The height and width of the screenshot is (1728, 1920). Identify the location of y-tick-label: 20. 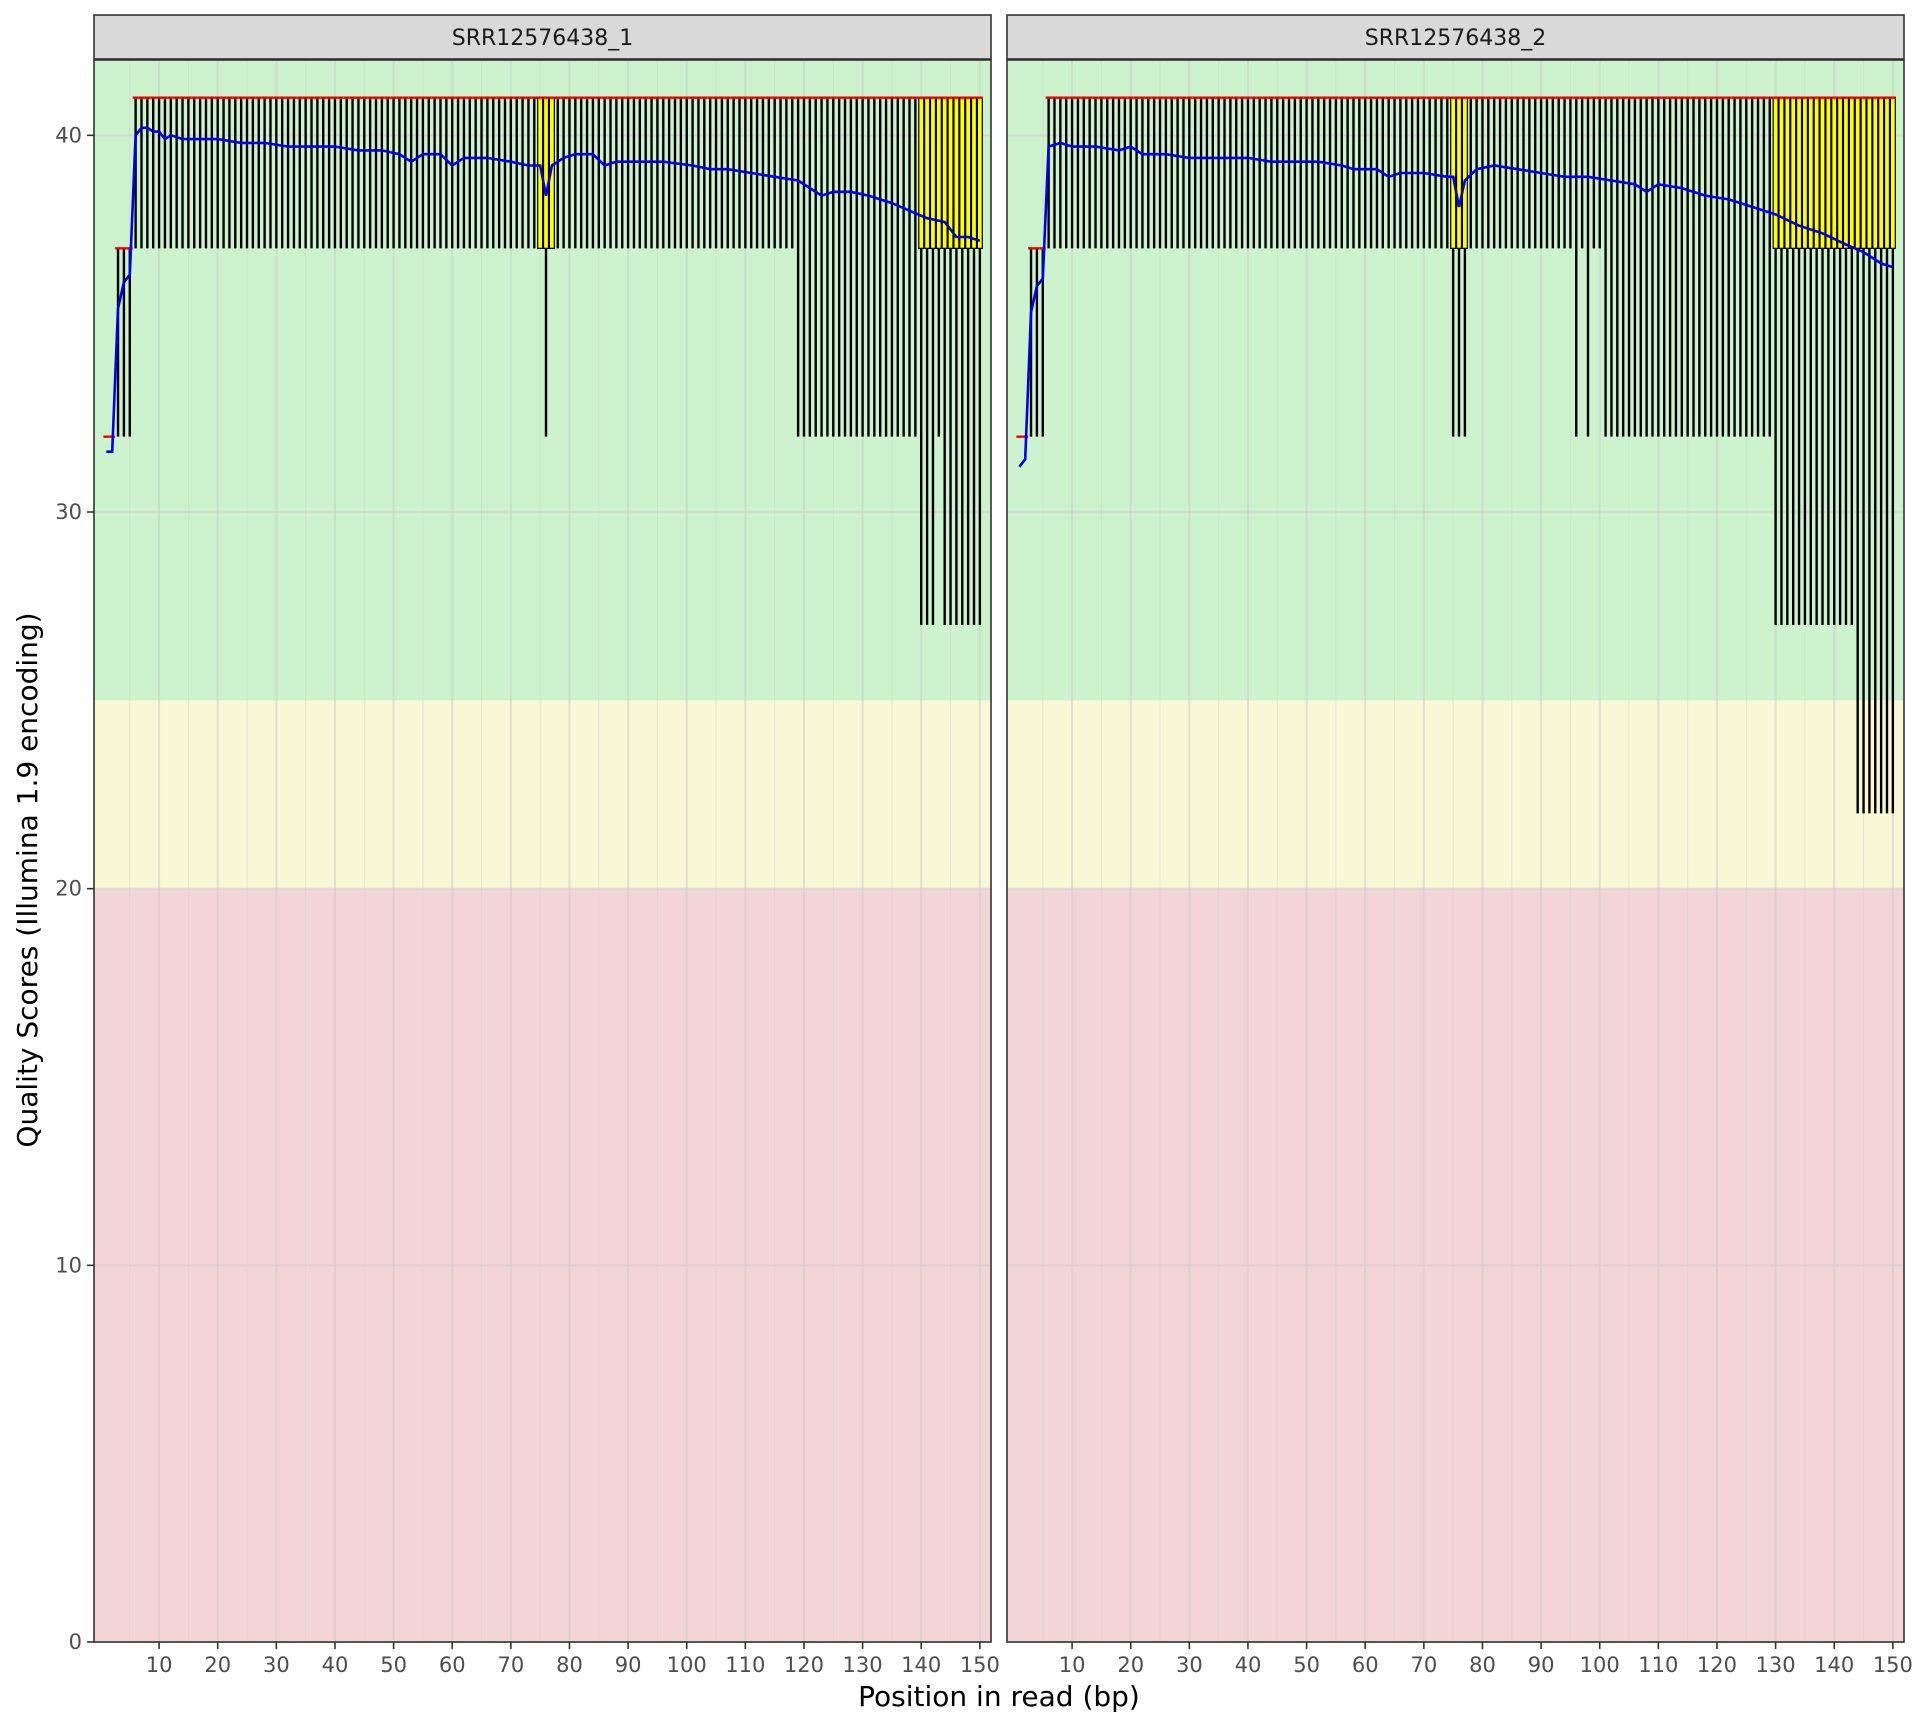
(68, 889).